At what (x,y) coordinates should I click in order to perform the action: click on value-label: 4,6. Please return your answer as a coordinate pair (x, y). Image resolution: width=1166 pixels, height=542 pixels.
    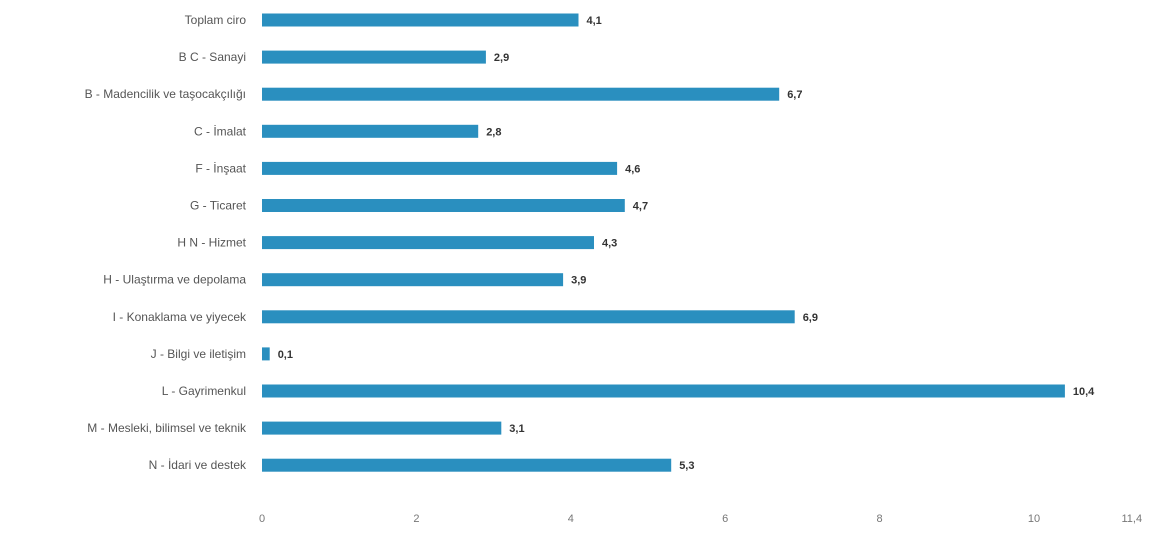
    Looking at the image, I should click on (632, 169).